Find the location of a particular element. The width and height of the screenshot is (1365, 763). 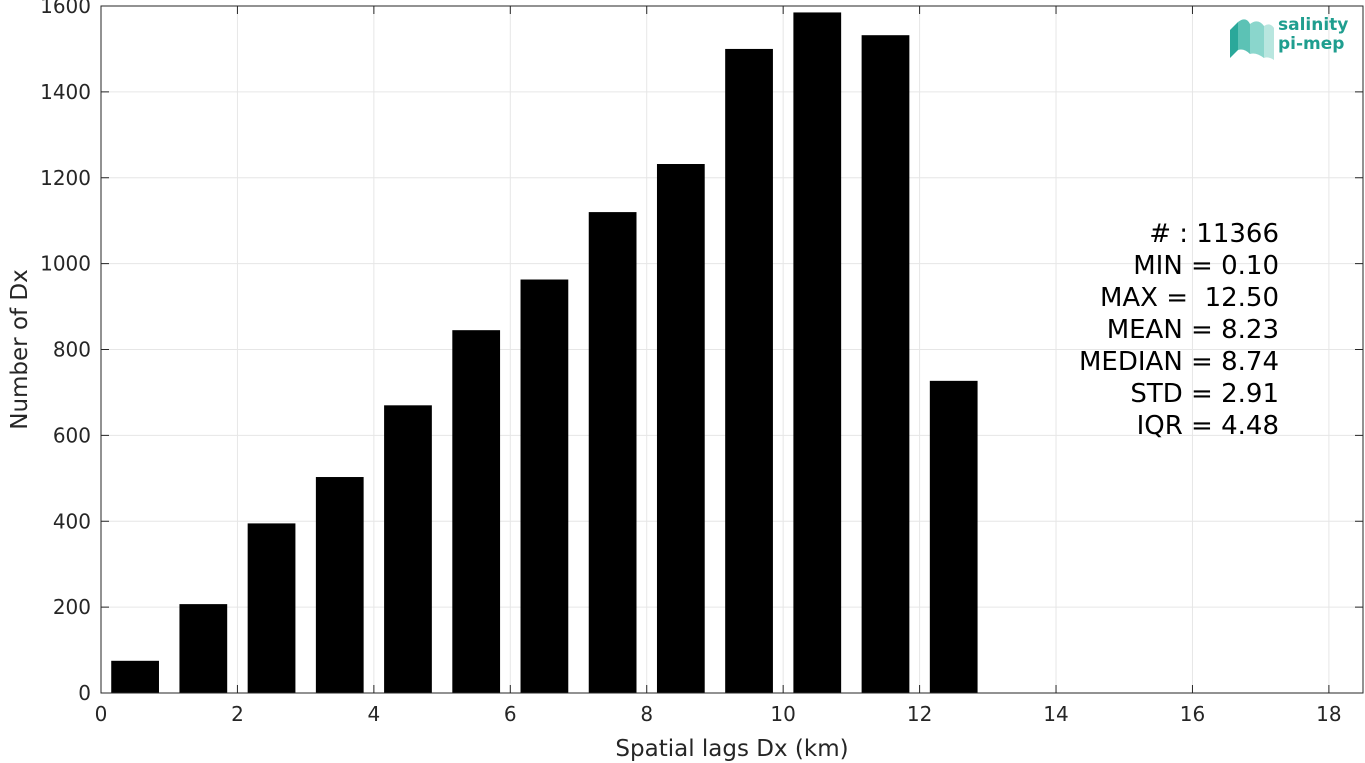

y-tick-label: 1600 is located at coordinates (65, 9).